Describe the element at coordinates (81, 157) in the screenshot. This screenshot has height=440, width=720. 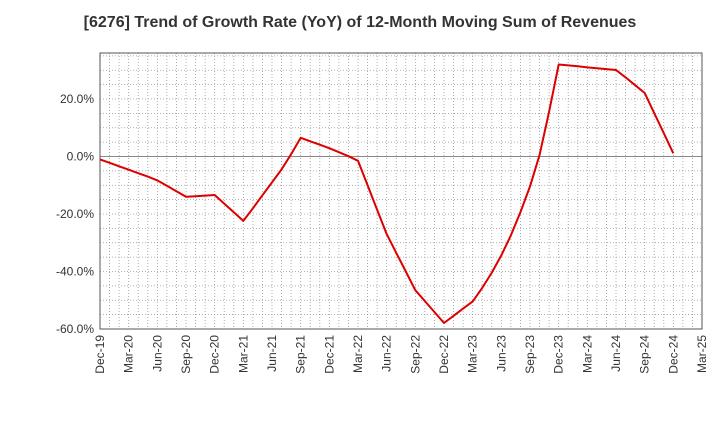
I see `y-tick-label: 0.0%` at that location.